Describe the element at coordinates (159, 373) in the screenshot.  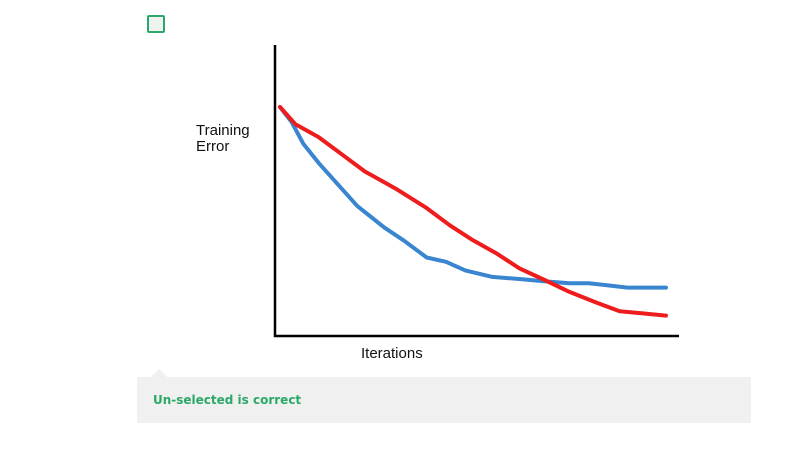
I see `feedback-pointer` at that location.